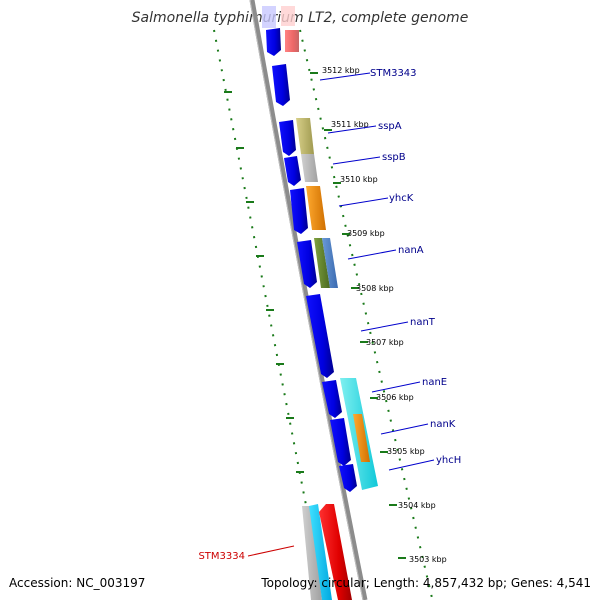  What do you see at coordinates (448, 460) in the screenshot?
I see `gene-label-yhch: yhcH` at bounding box center [448, 460].